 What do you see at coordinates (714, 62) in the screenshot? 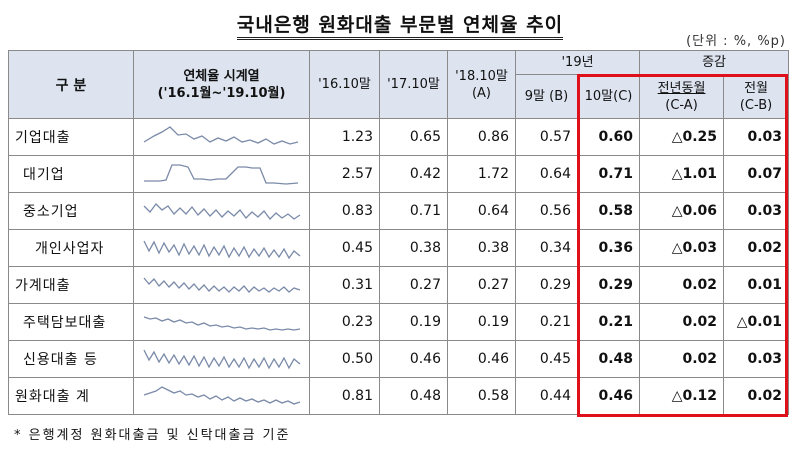
I see `header-change: 증감` at bounding box center [714, 62].